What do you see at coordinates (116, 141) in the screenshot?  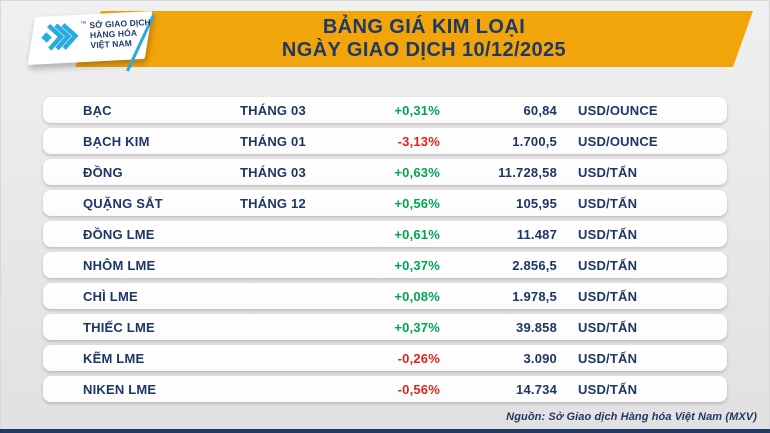 I see `metal-name: BẠCH KIM` at bounding box center [116, 141].